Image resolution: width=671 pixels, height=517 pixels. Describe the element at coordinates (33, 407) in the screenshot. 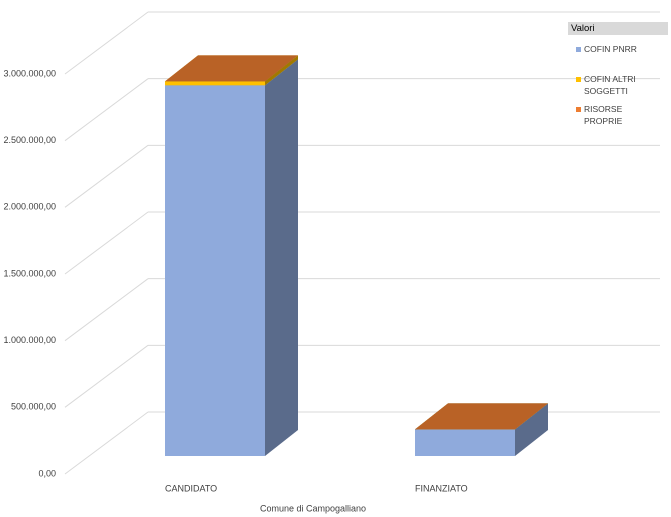

I see `y-tick-label: 500.000,00` at that location.